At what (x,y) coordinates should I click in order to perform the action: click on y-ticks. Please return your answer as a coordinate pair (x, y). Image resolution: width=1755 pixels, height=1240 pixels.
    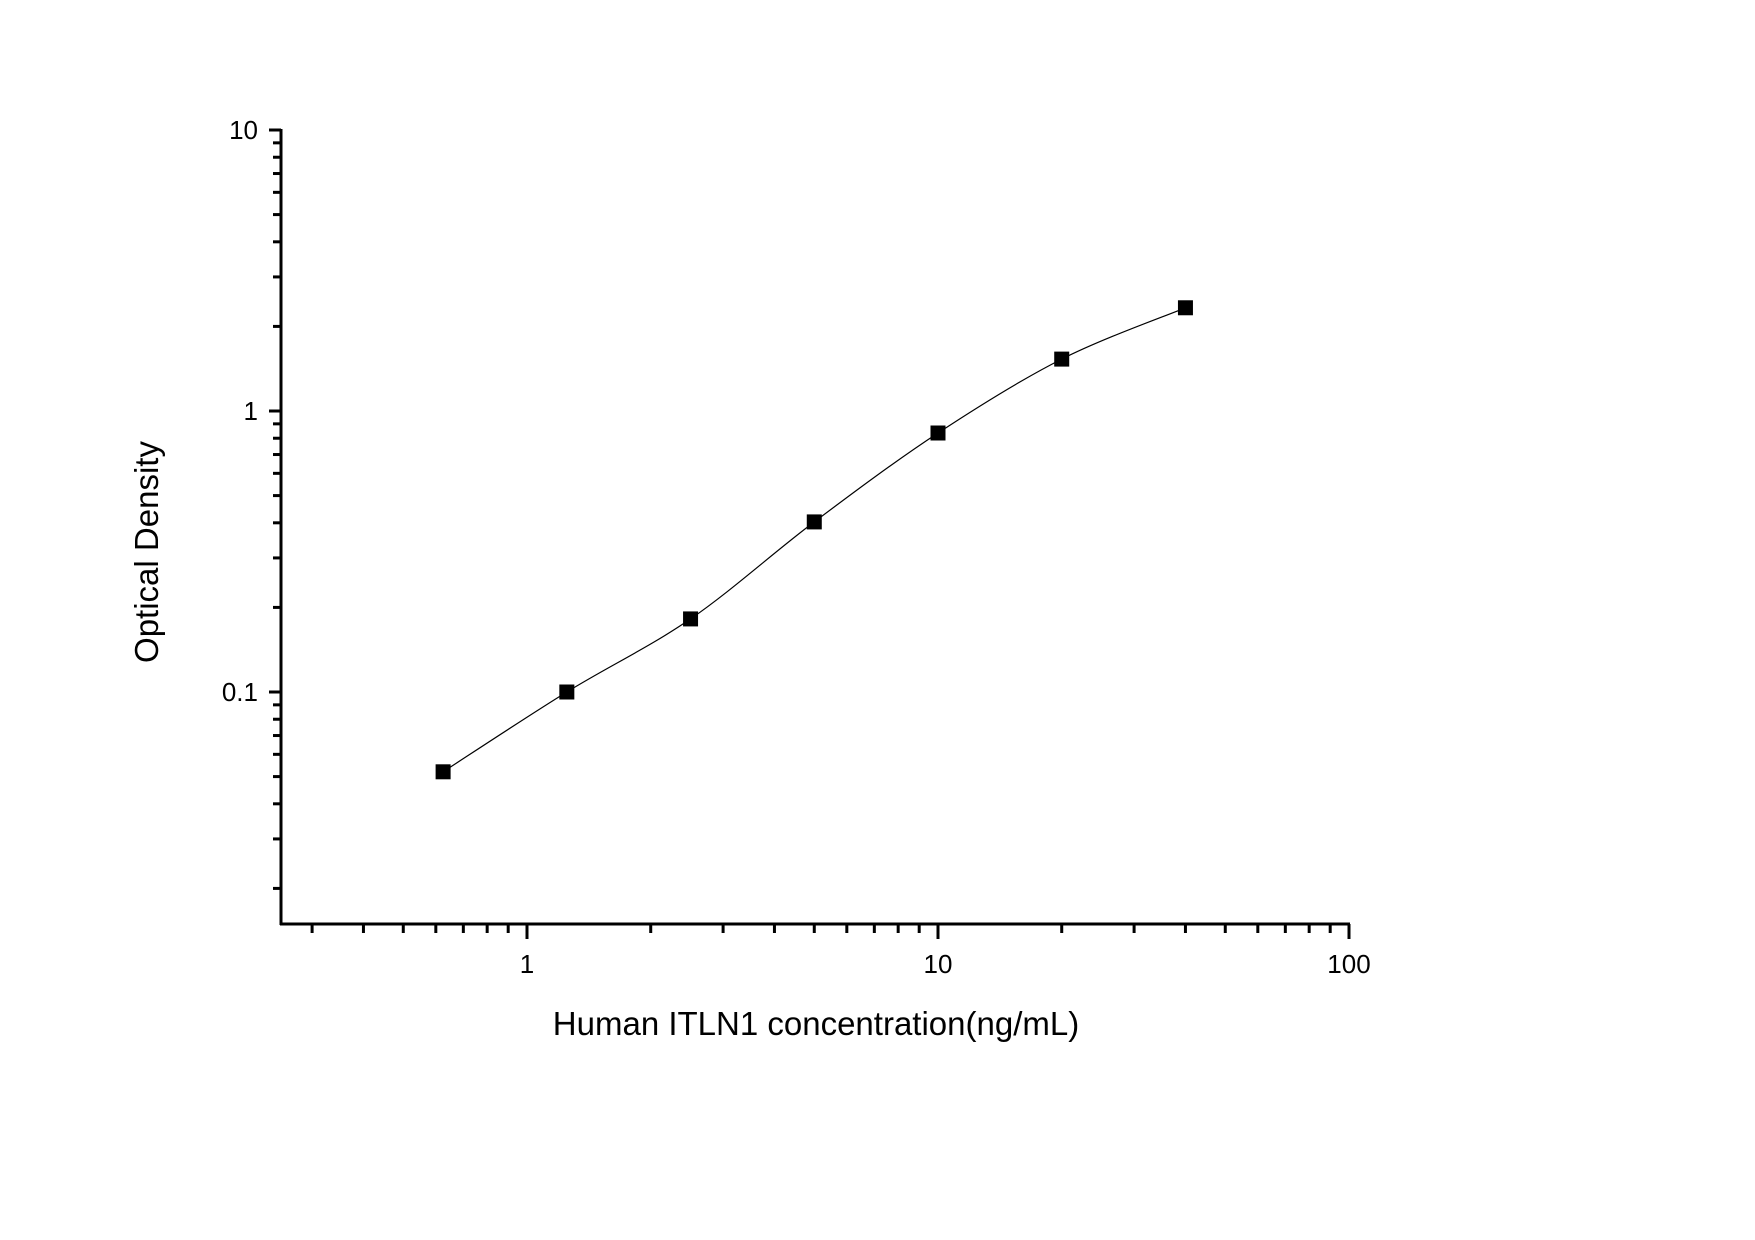
    Looking at the image, I should click on (275, 509).